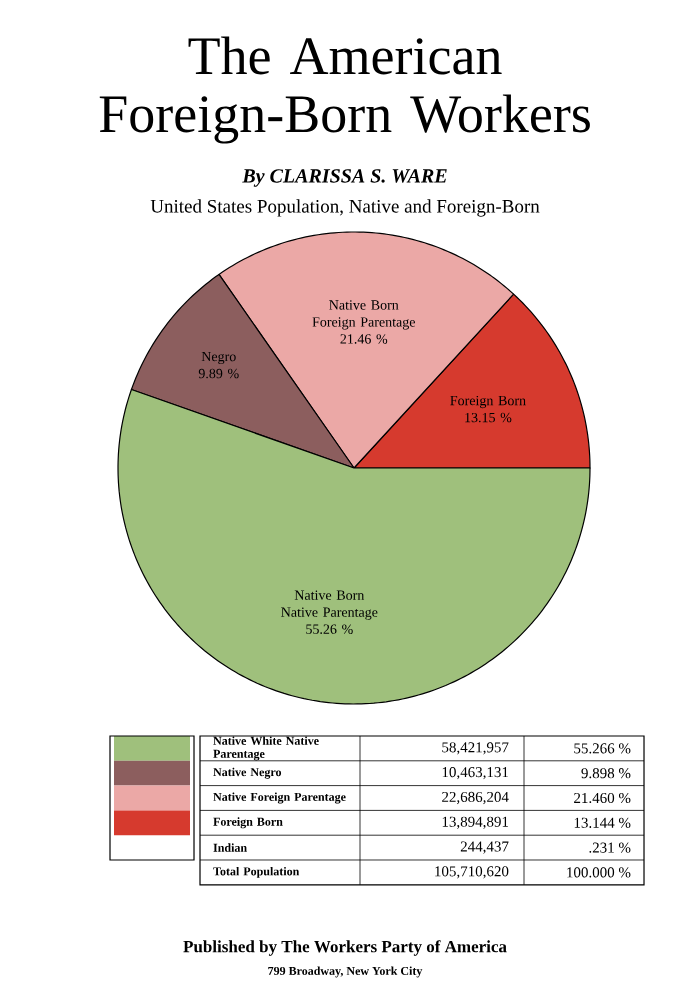  What do you see at coordinates (344, 90) in the screenshot?
I see `chart-title: The American Foreign-Born Workers` at bounding box center [344, 90].